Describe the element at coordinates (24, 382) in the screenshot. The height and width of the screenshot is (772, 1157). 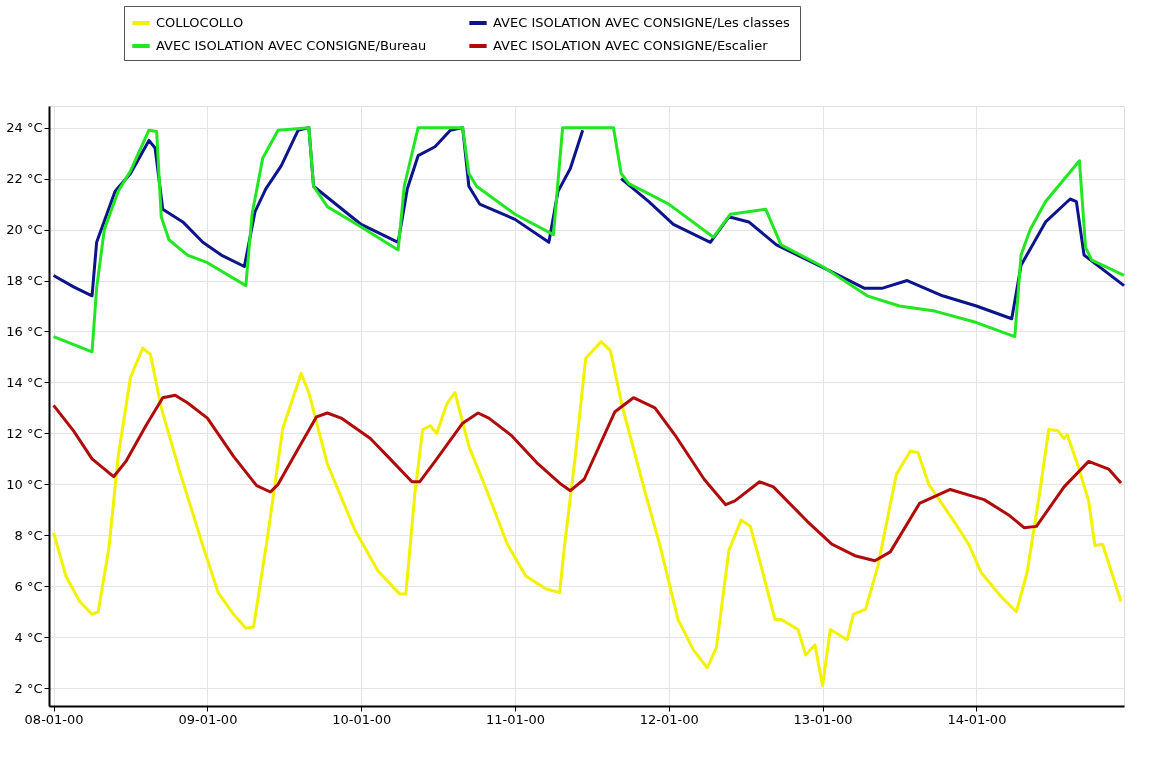
I see `y-tick-label: 14 °C` at that location.